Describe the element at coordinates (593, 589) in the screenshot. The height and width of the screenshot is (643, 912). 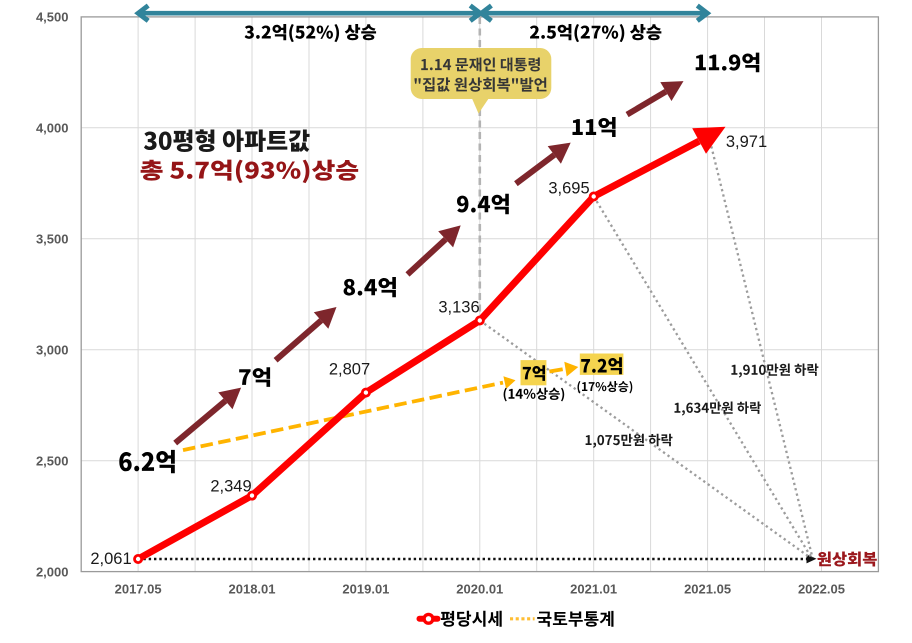
I see `svg-text: 2021.01` at that location.